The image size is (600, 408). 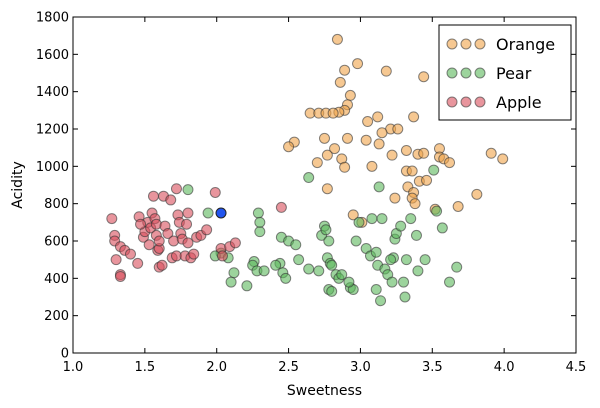 I want to click on legend-item-orange: Orange, so click(x=500, y=44).